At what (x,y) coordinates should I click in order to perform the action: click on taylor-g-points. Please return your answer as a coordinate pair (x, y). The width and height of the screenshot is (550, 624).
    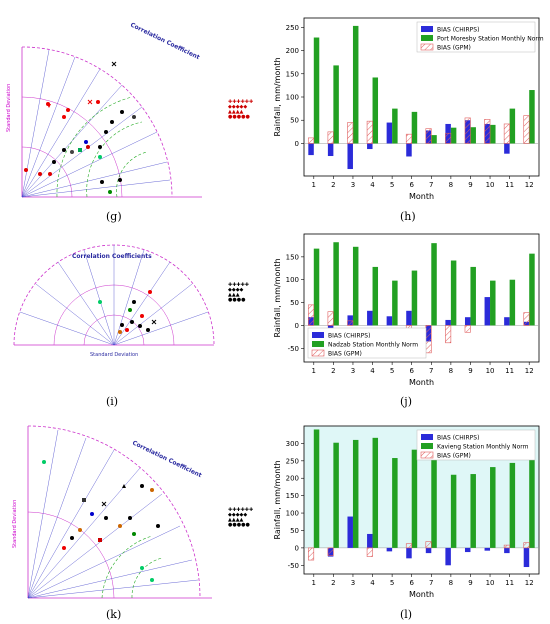
    Looking at the image, I should click on (80, 127).